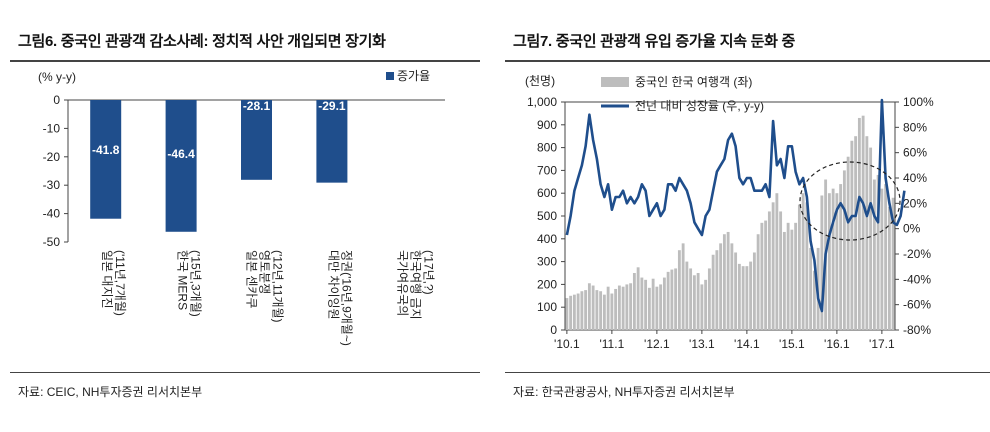  I want to click on left-title-rule, so click(245, 61).